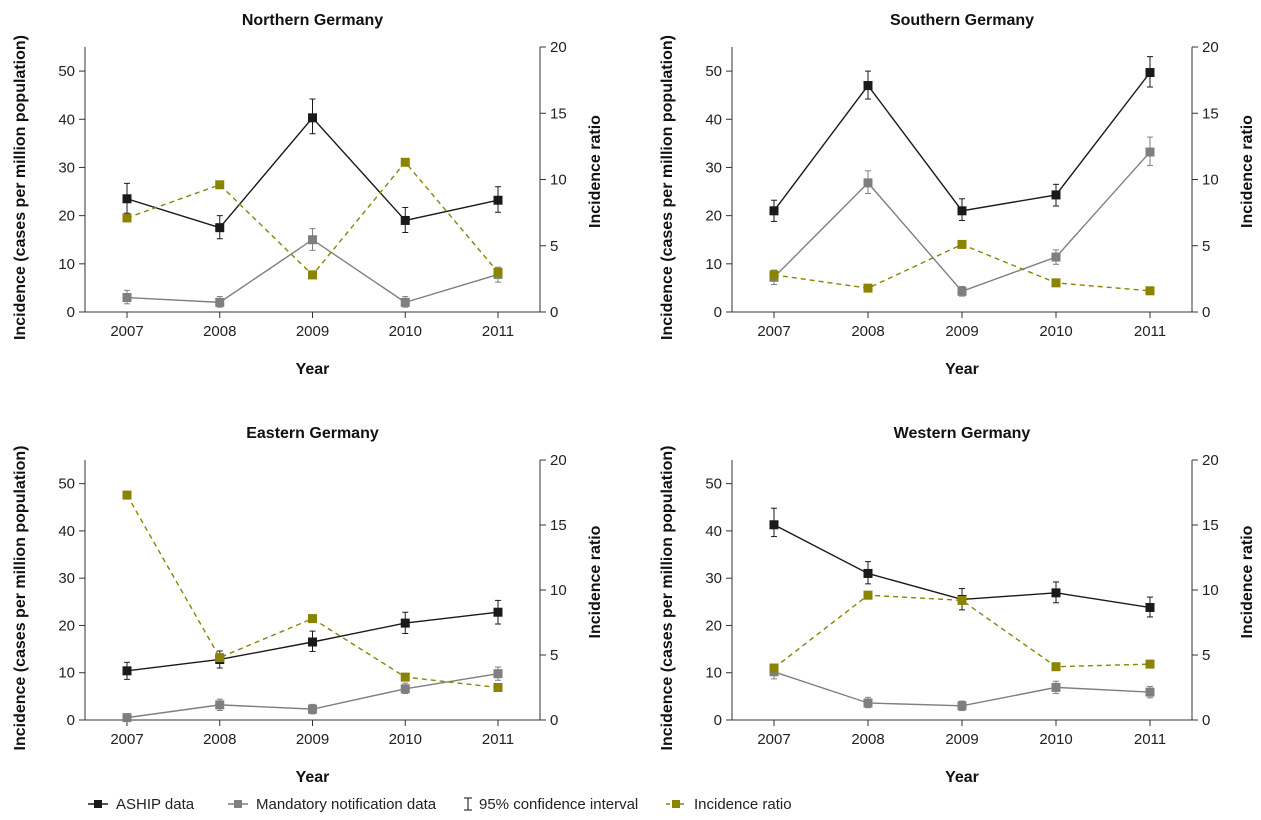  What do you see at coordinates (312, 433) in the screenshot?
I see `chart-title: Eastern Germany` at bounding box center [312, 433].